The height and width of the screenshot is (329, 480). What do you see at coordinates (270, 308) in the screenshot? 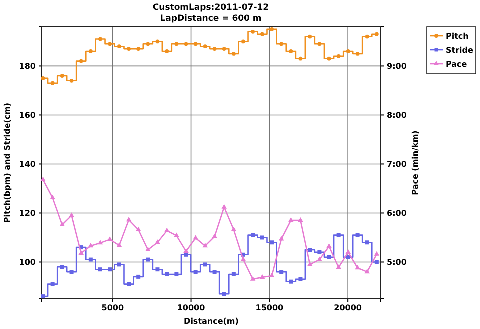
I see `x-tick-label: 15000` at bounding box center [270, 308].